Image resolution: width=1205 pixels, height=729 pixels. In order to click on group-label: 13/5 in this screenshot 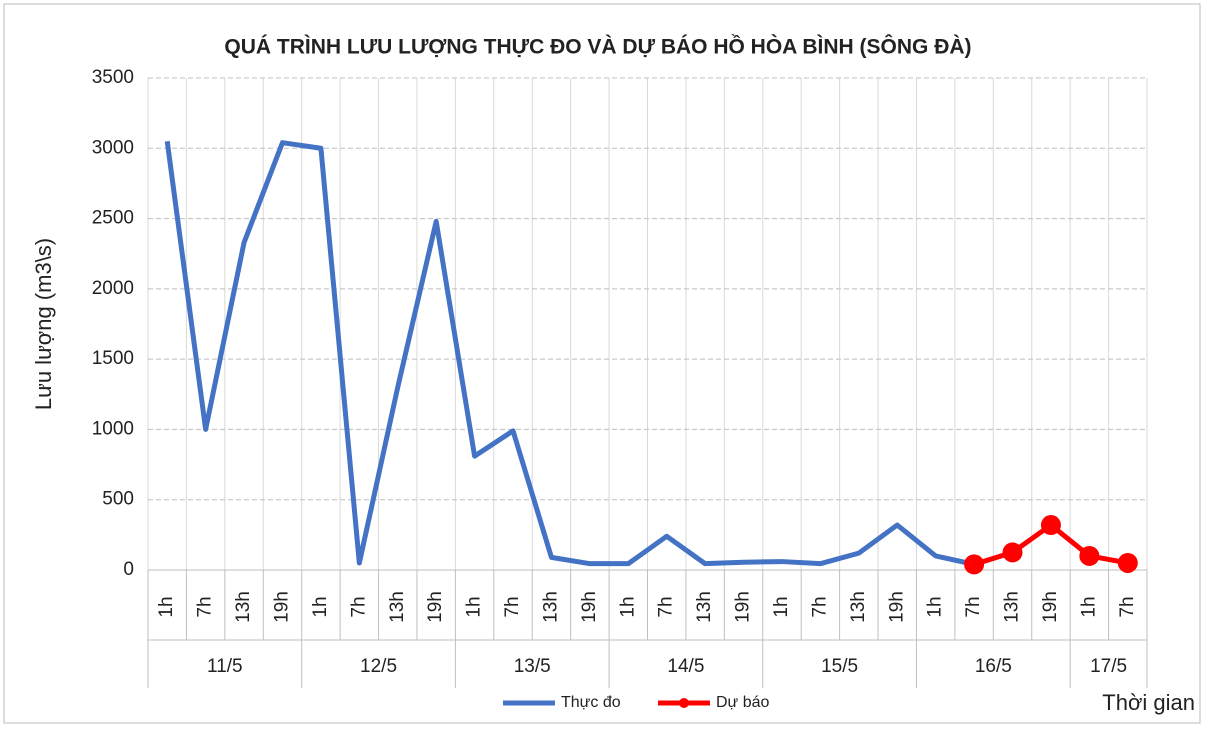, I will do `click(532, 666)`.